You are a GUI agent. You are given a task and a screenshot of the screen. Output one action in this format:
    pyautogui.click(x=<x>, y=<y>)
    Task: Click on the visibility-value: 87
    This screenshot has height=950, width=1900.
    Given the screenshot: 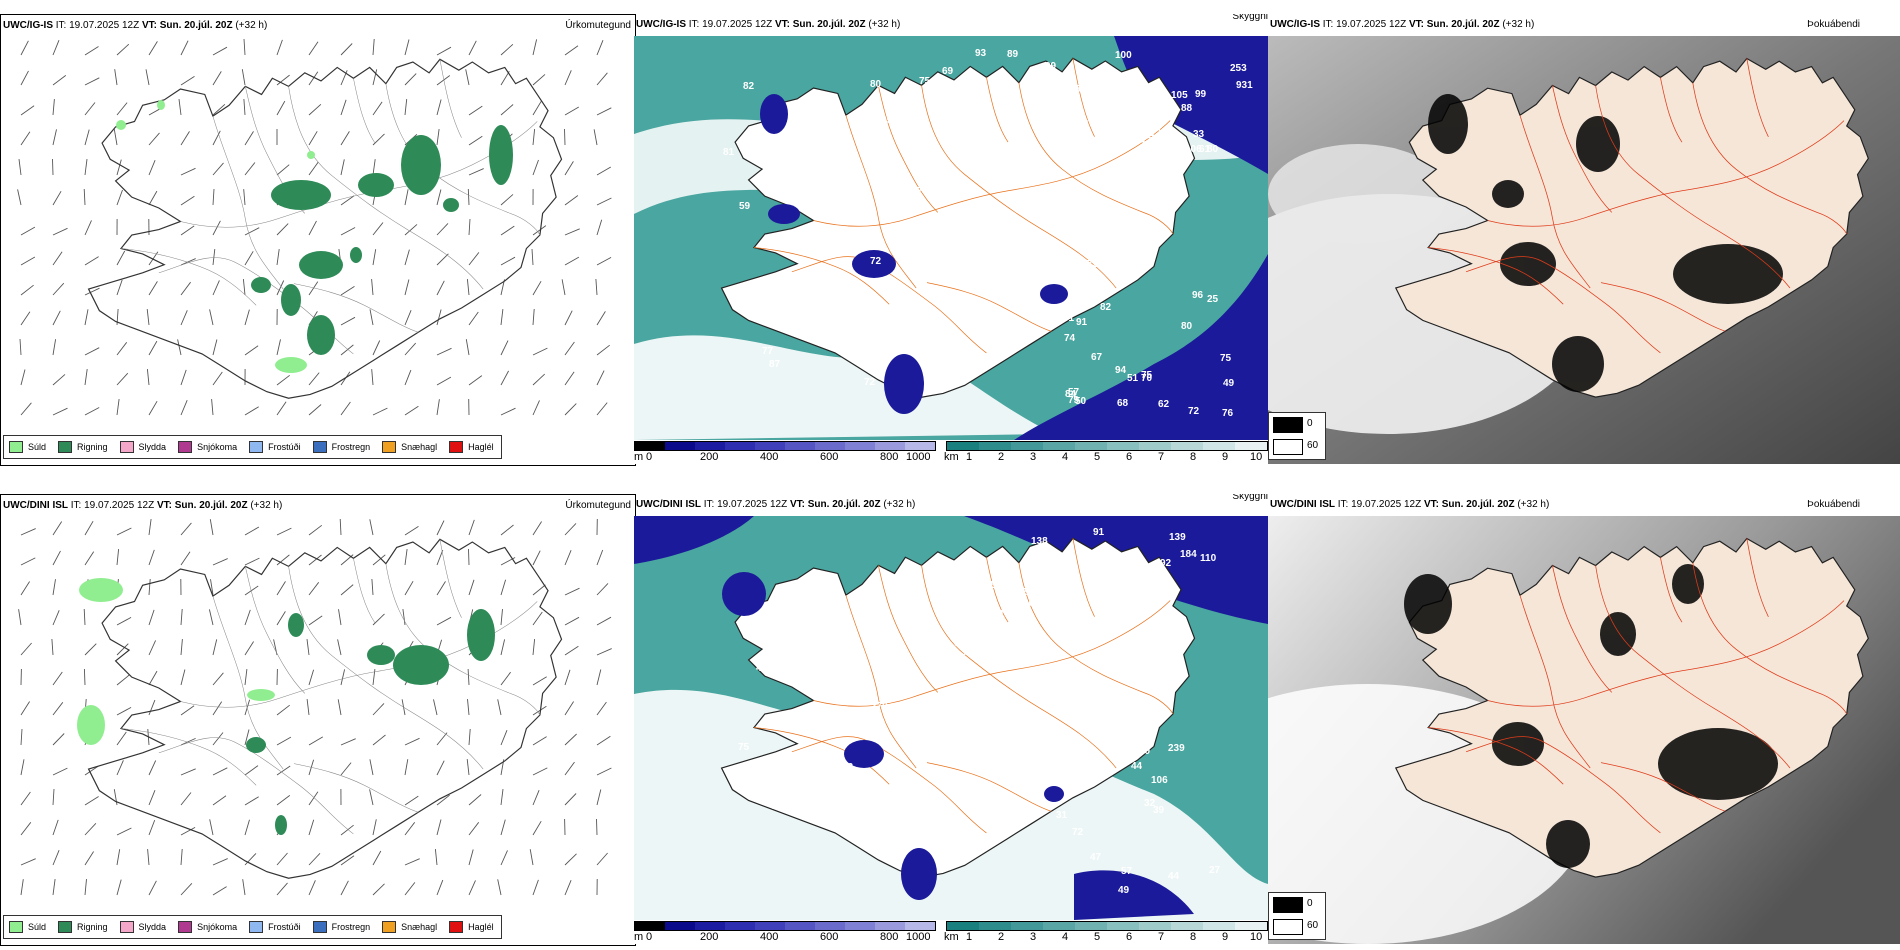 What is the action you would take?
    pyautogui.click(x=775, y=364)
    